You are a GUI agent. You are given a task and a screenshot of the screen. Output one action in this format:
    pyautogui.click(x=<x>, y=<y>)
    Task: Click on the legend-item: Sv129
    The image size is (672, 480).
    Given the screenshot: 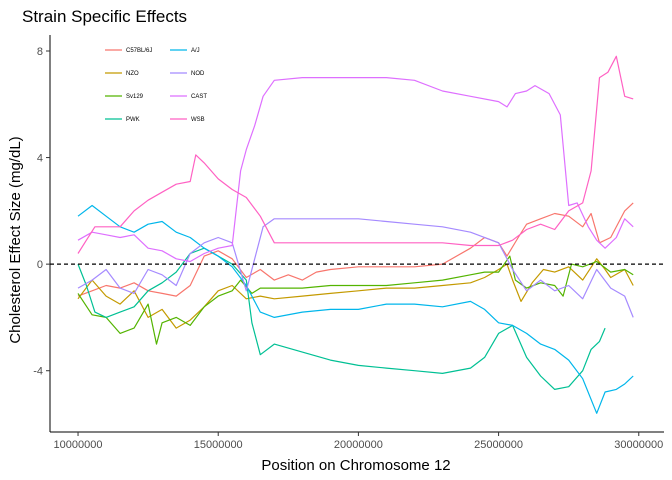 What is the action you would take?
    pyautogui.click(x=124, y=97)
    